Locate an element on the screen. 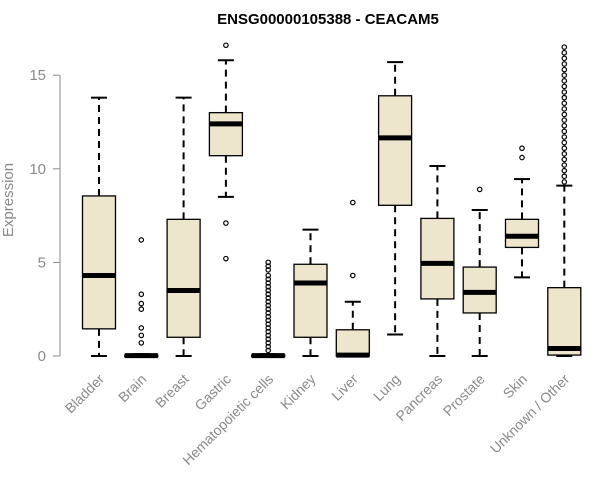  x-tick-label: Unknown / Other is located at coordinates (530, 414).